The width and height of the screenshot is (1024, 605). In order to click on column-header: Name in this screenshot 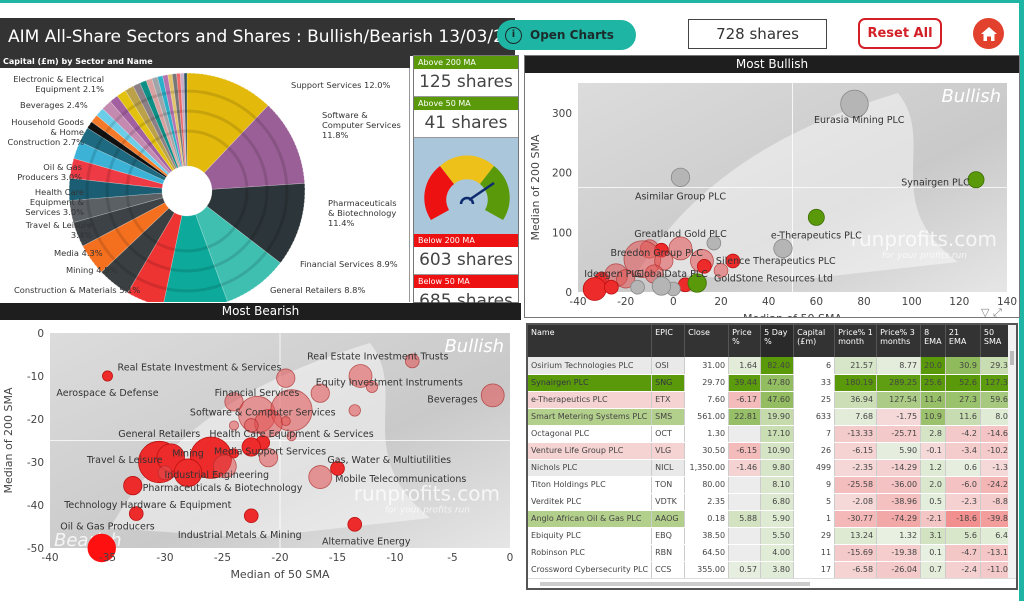, I will do `click(590, 341)`.